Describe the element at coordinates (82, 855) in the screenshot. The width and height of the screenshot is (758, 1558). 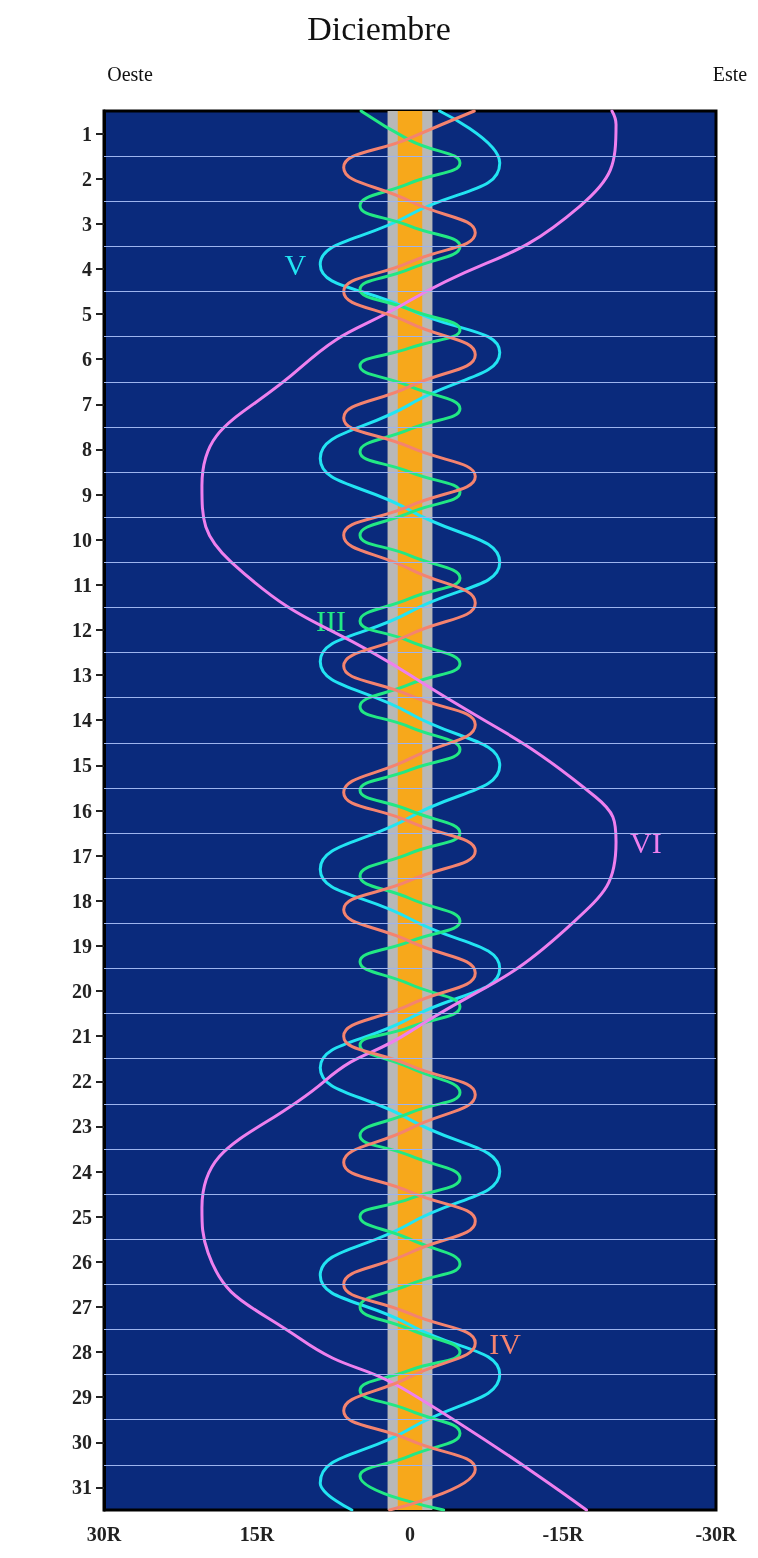
I see `y-tick-label: 17` at that location.